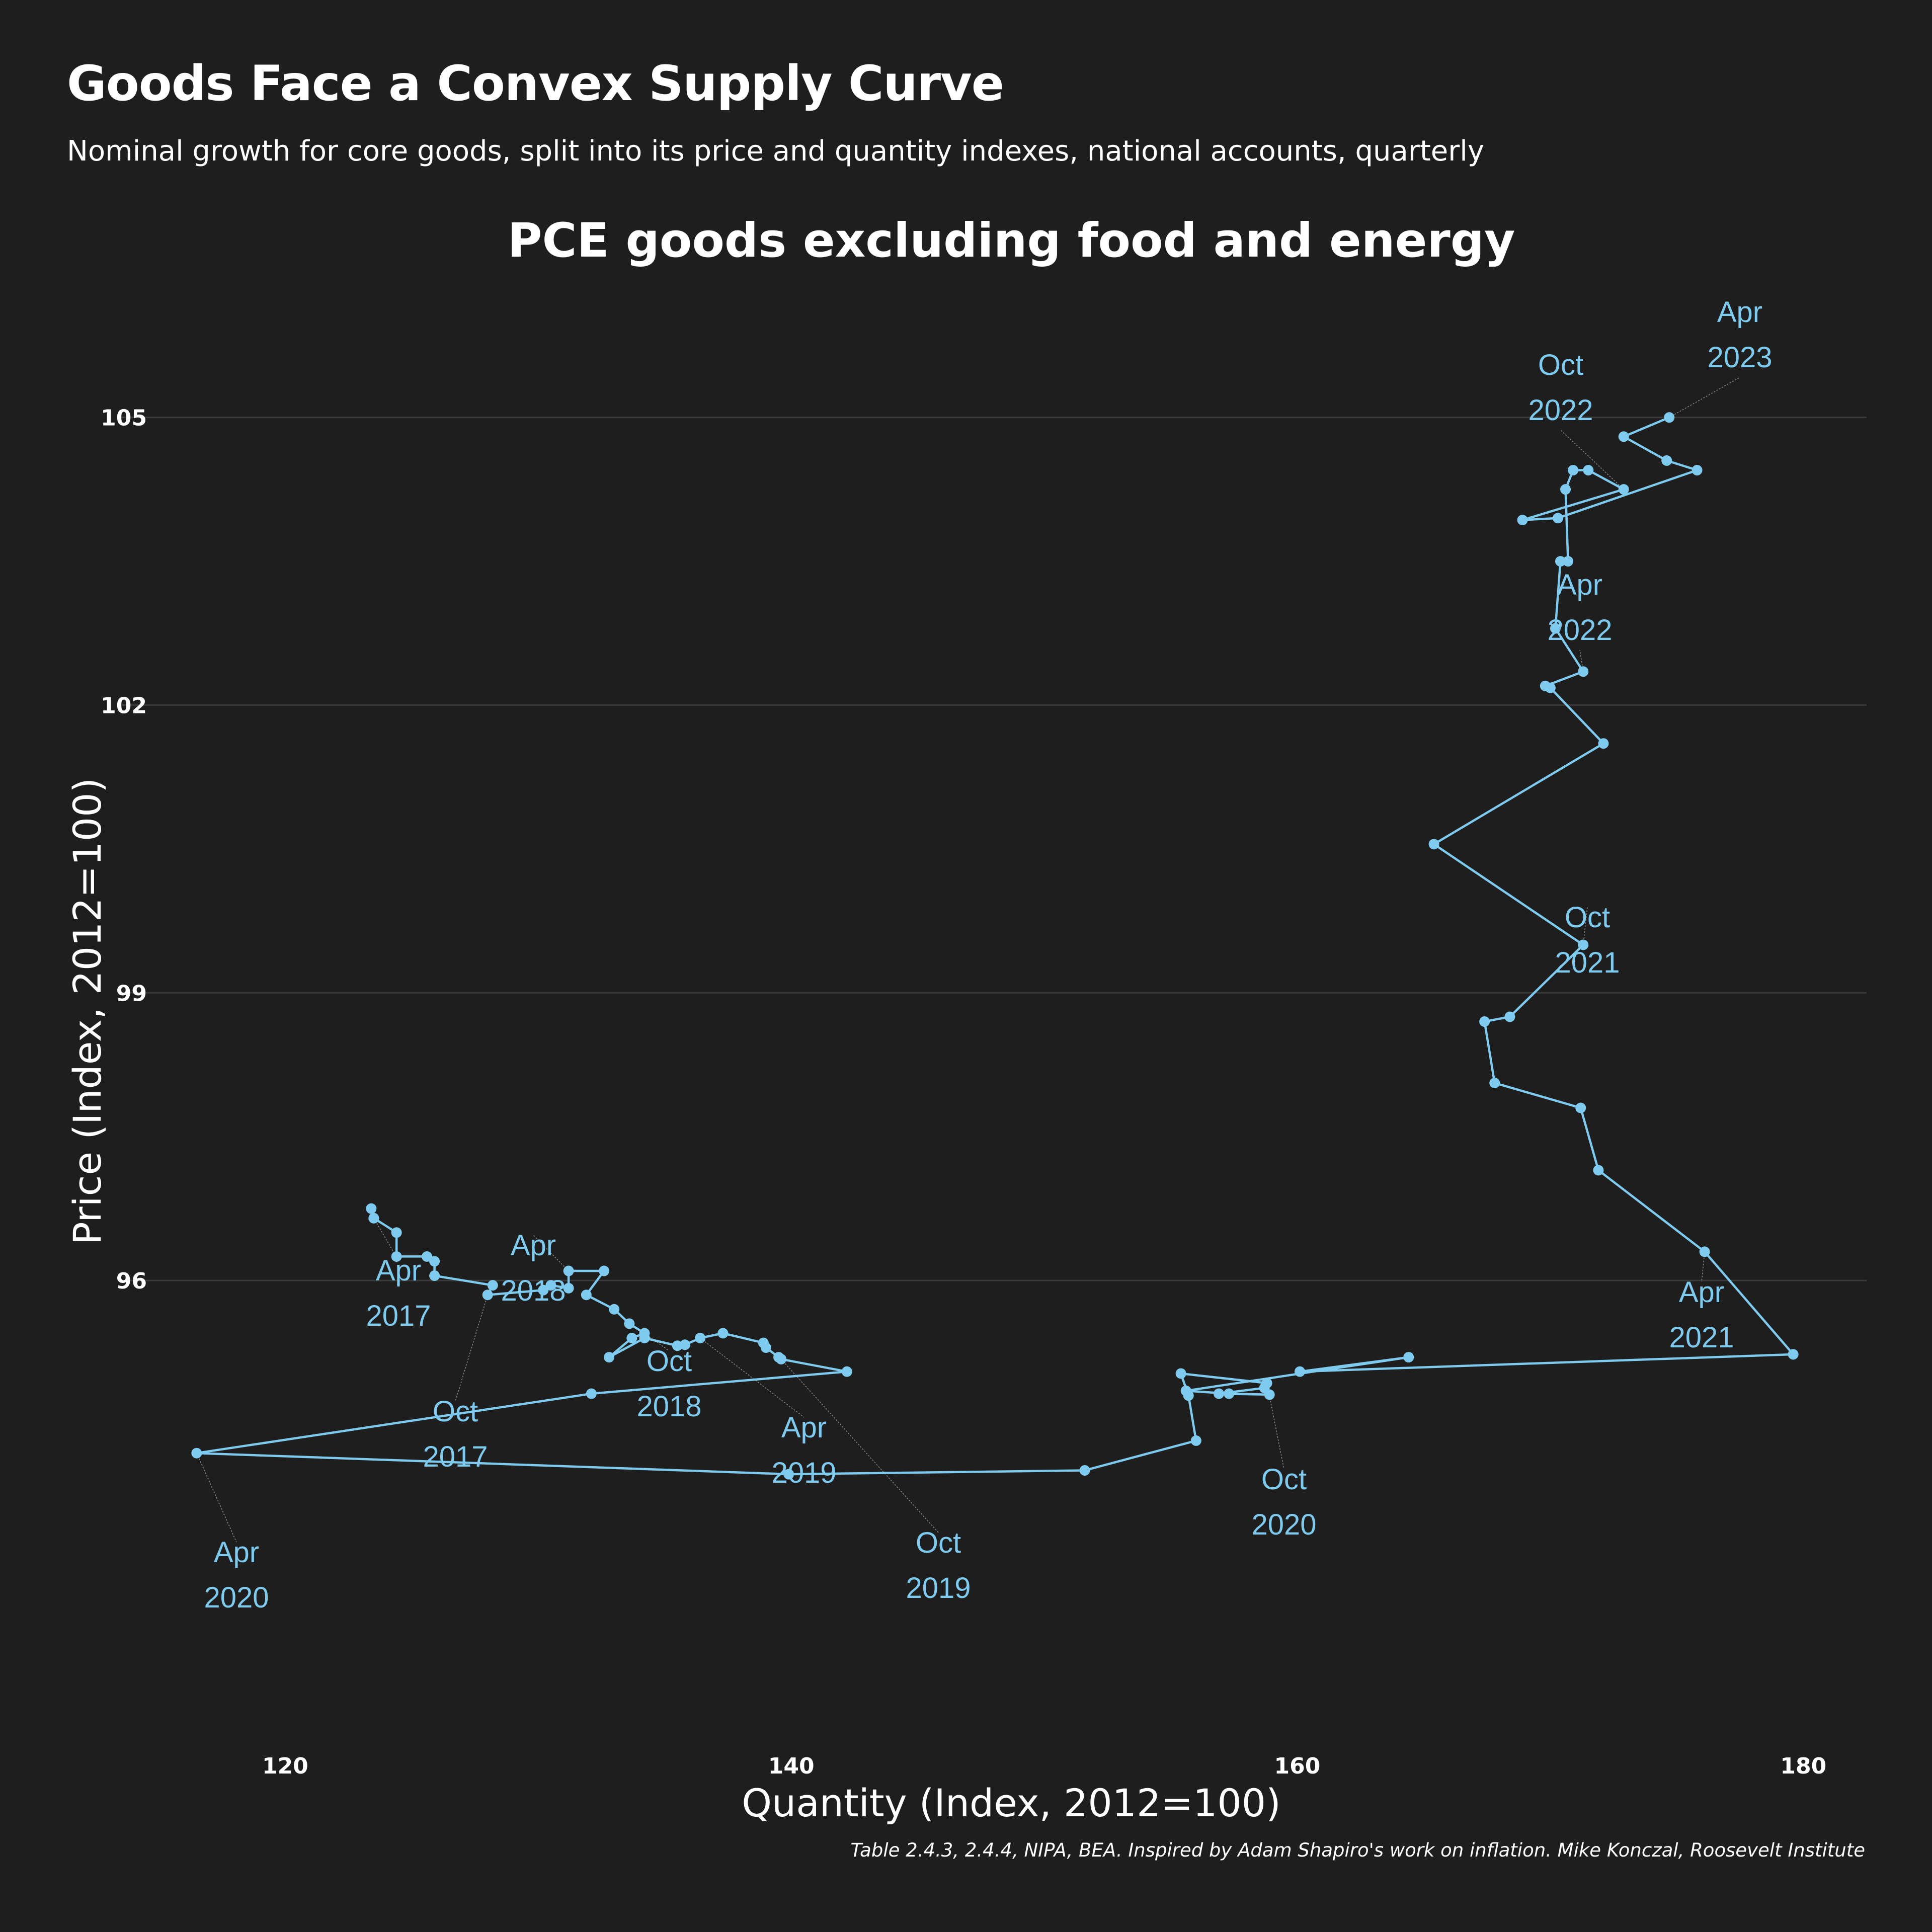 This screenshot has width=1932, height=1932. Describe the element at coordinates (124, 850) in the screenshot. I see `y-tick-labels: 96 99 102 105` at that location.